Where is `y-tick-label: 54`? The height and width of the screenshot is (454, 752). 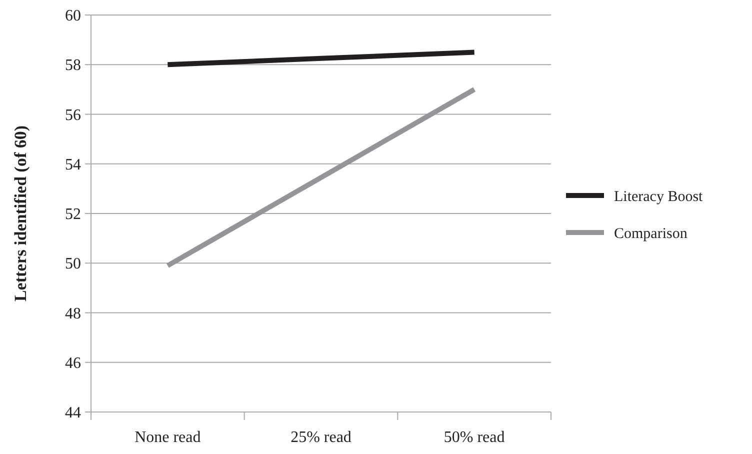 y-tick-label: 54 is located at coordinates (73, 165).